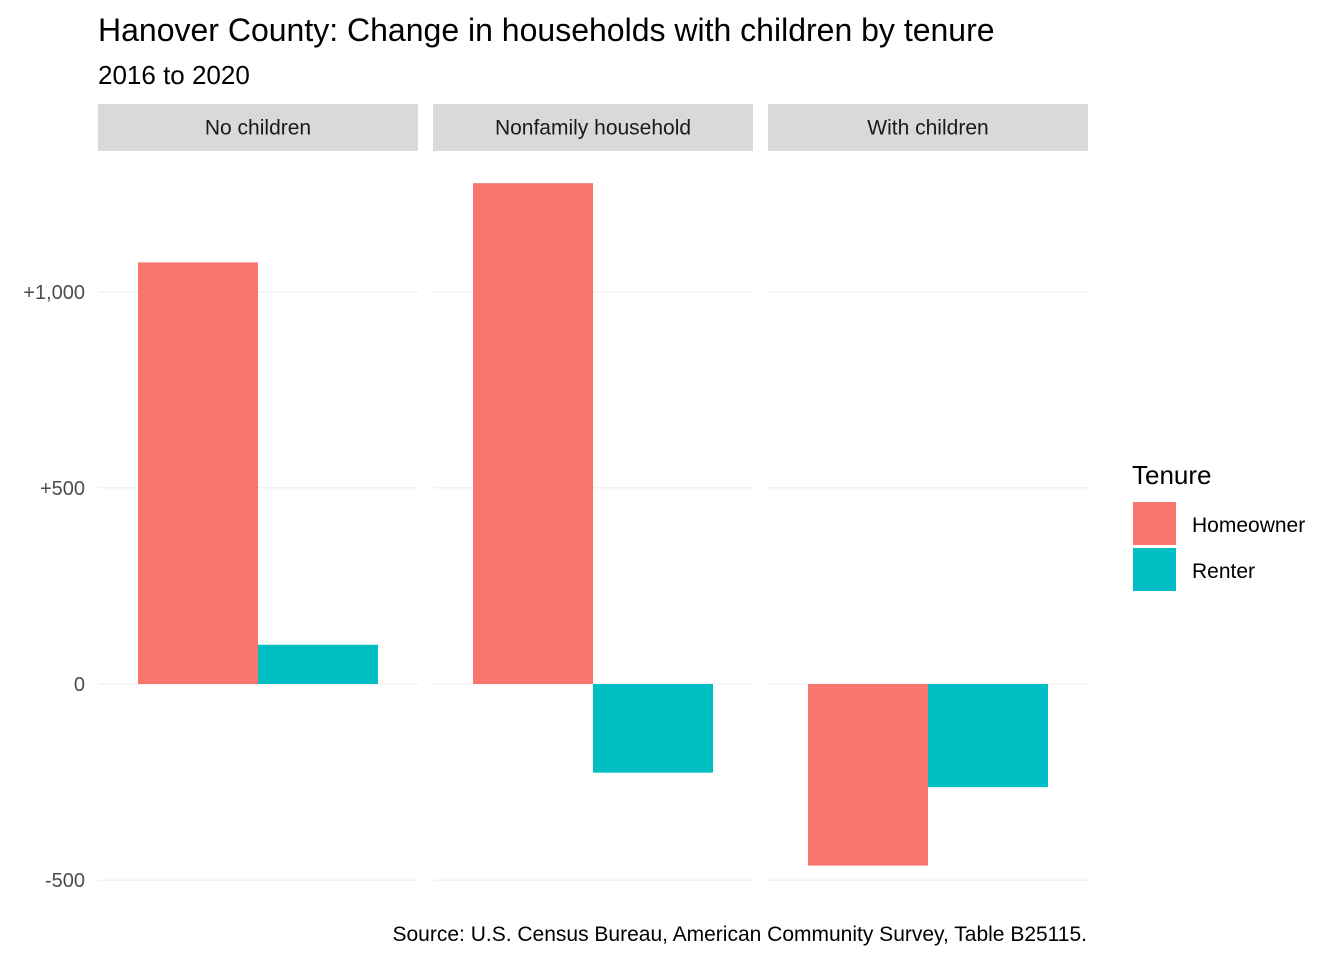 The width and height of the screenshot is (1344, 960). What do you see at coordinates (1248, 525) in the screenshot?
I see `legend-label: Homeowner` at bounding box center [1248, 525].